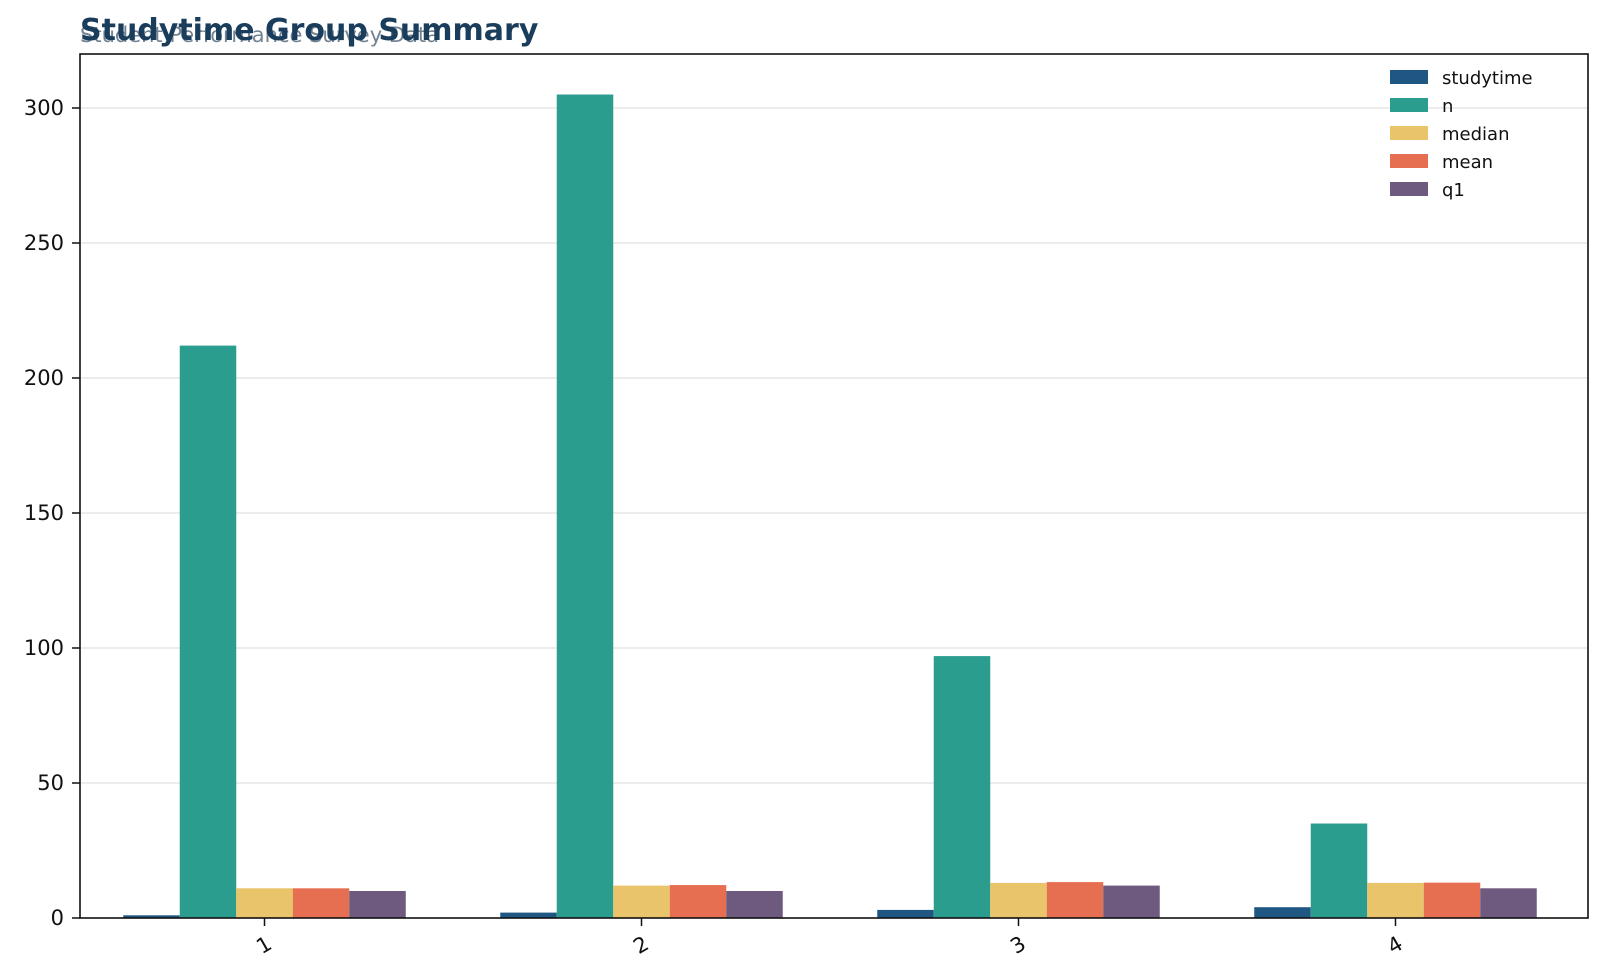  I want to click on legend-swatch-q1, so click(1409, 189).